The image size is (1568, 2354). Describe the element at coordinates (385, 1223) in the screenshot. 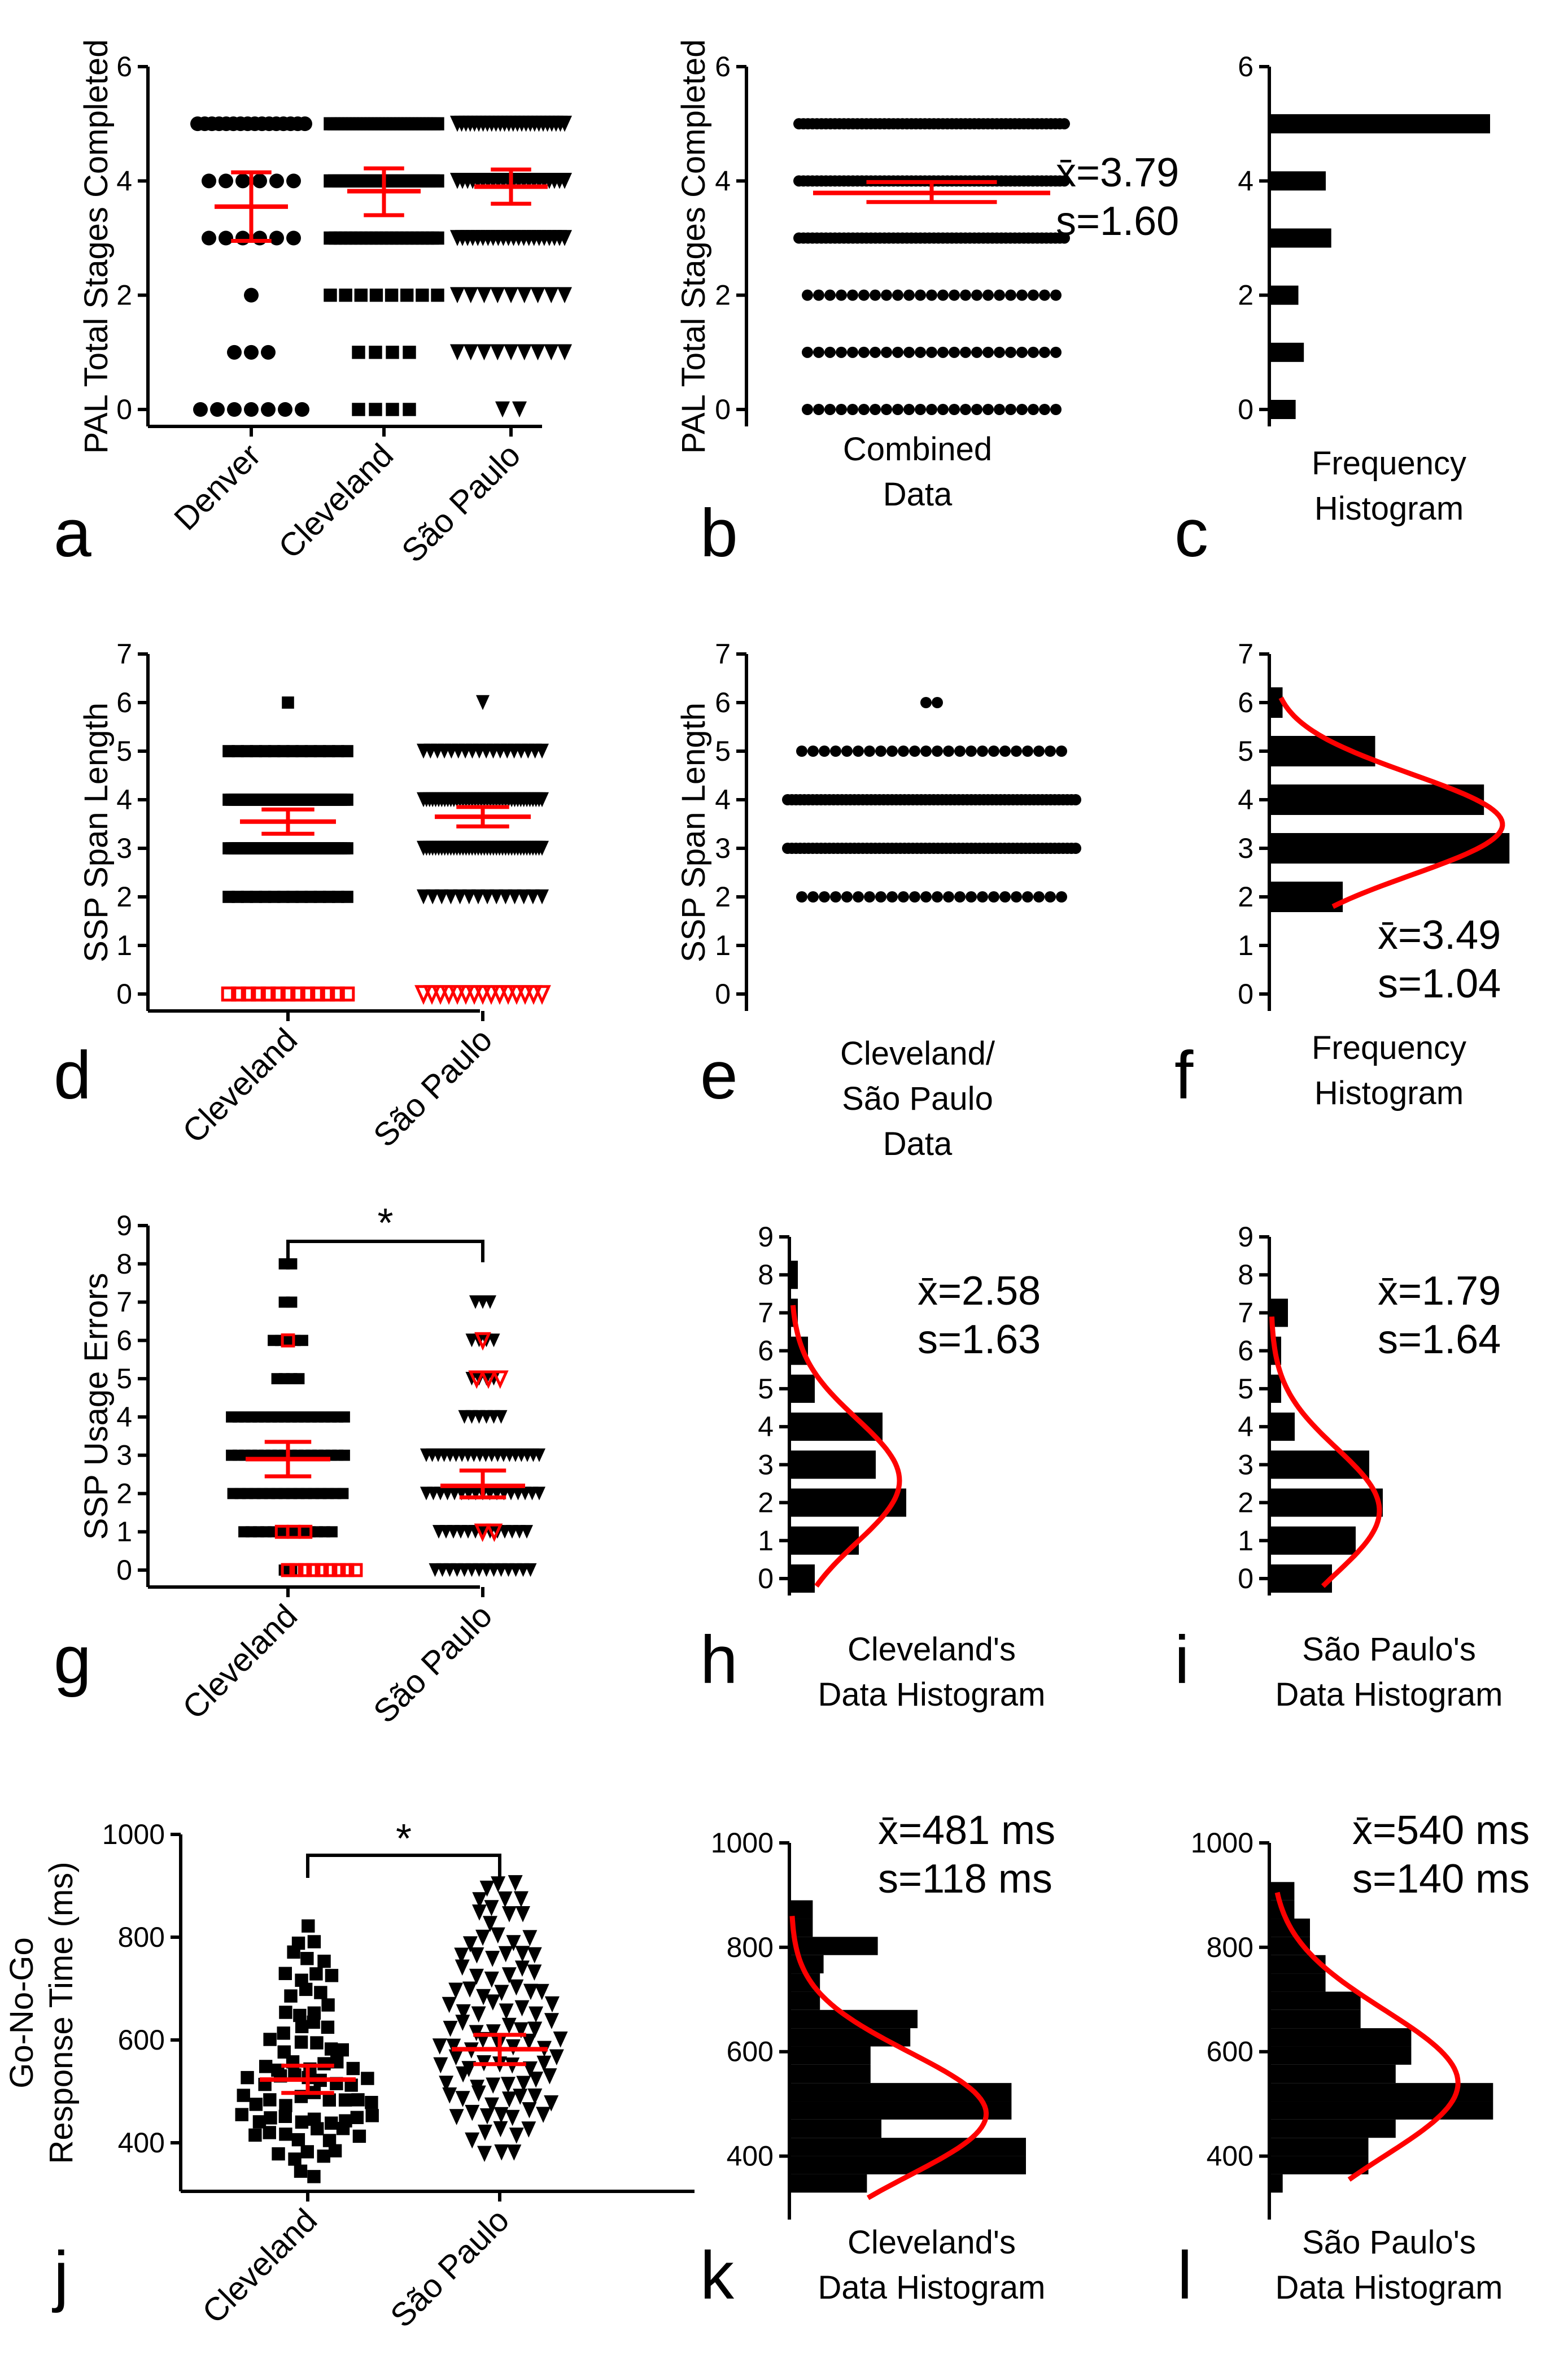

I see `significance-star: *` at that location.